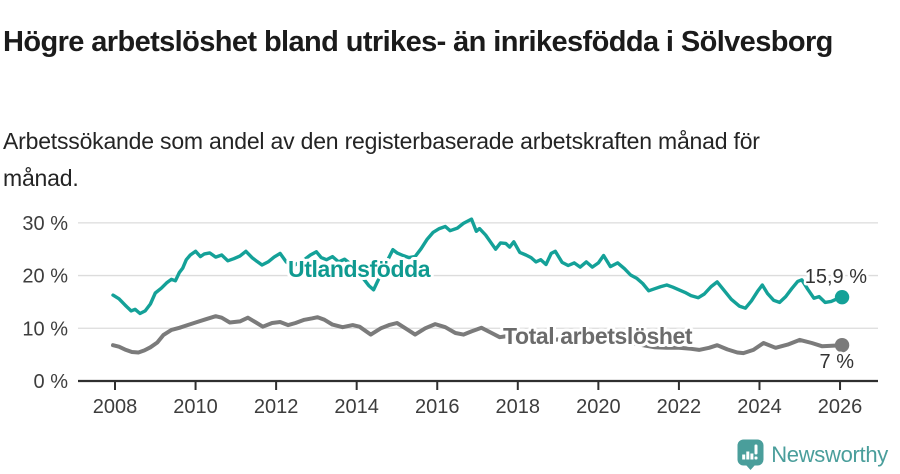  What do you see at coordinates (115, 407) in the screenshot?
I see `x-axis-label: 2008` at bounding box center [115, 407].